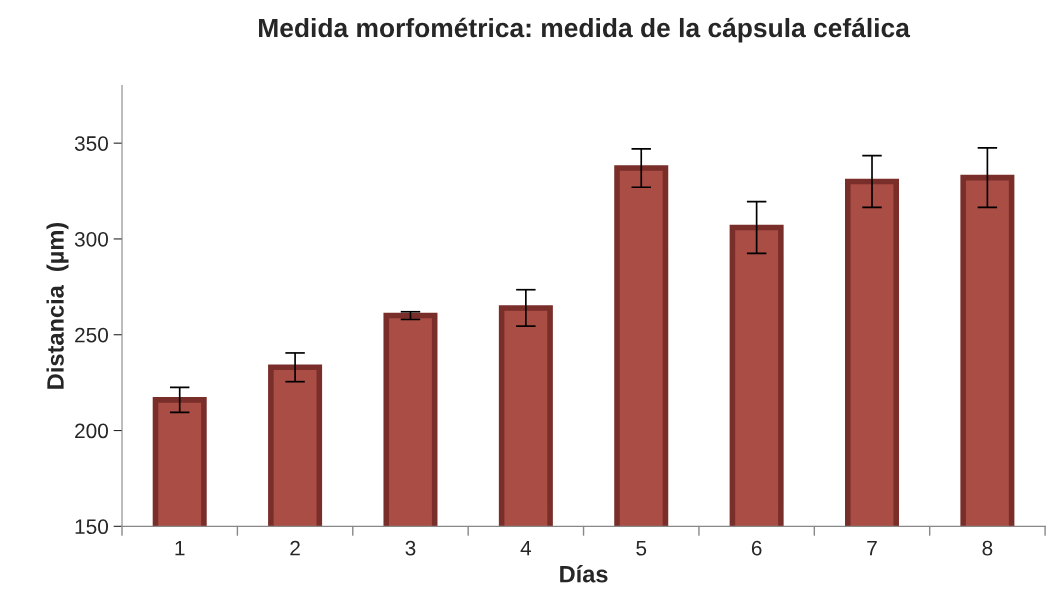 This screenshot has height=612, width=1061. Describe the element at coordinates (295, 548) in the screenshot. I see `x-tick-label: 2` at that location.